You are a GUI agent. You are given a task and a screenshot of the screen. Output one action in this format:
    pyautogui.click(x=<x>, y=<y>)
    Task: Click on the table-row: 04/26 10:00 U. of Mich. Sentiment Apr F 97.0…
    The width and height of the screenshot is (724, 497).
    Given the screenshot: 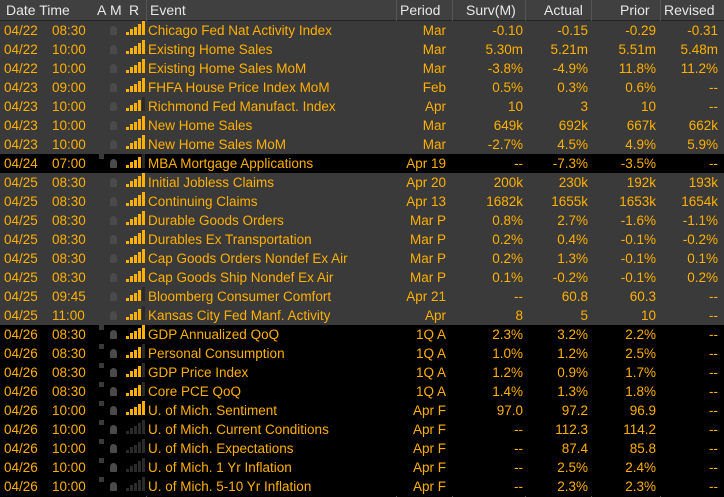 What is the action you would take?
    pyautogui.click(x=362, y=410)
    